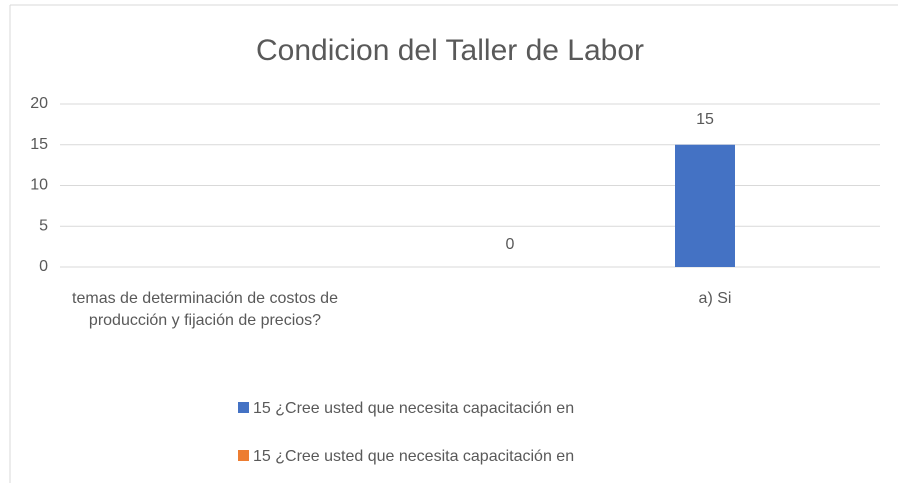 Image resolution: width=898 pixels, height=483 pixels. Describe the element at coordinates (510, 244) in the screenshot. I see `data-label: 0` at that location.